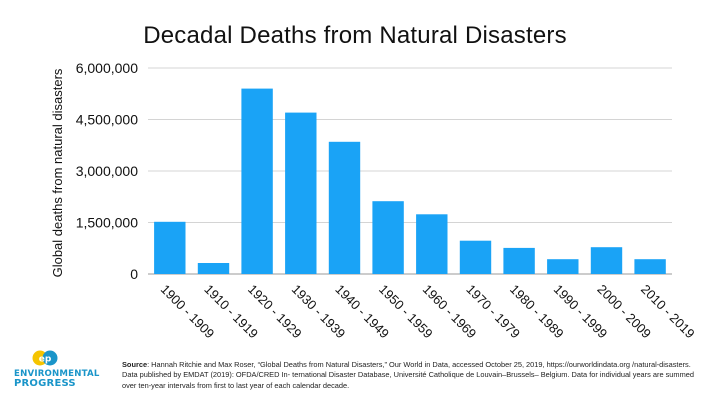 The image size is (710, 400). Describe the element at coordinates (45, 383) in the screenshot. I see `logo-line-2: PROGRESS` at that location.